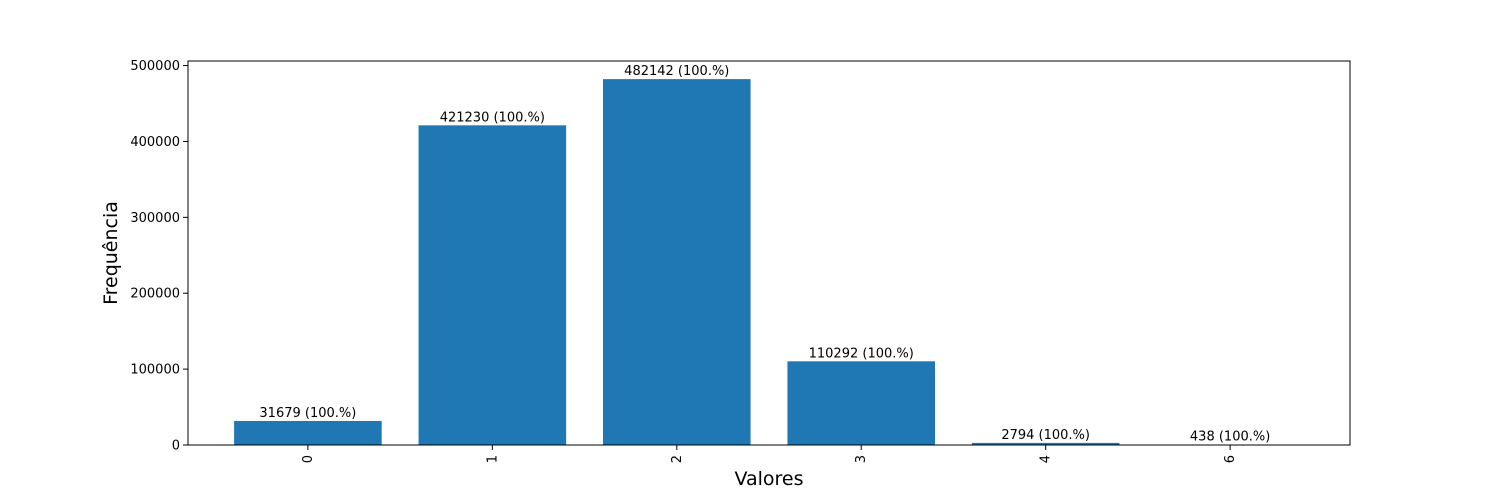 Image resolution: width=1500 pixels, height=500 pixels. What do you see at coordinates (1045, 435) in the screenshot?
I see `data-label-4: 2794 (100.%)` at bounding box center [1045, 435].